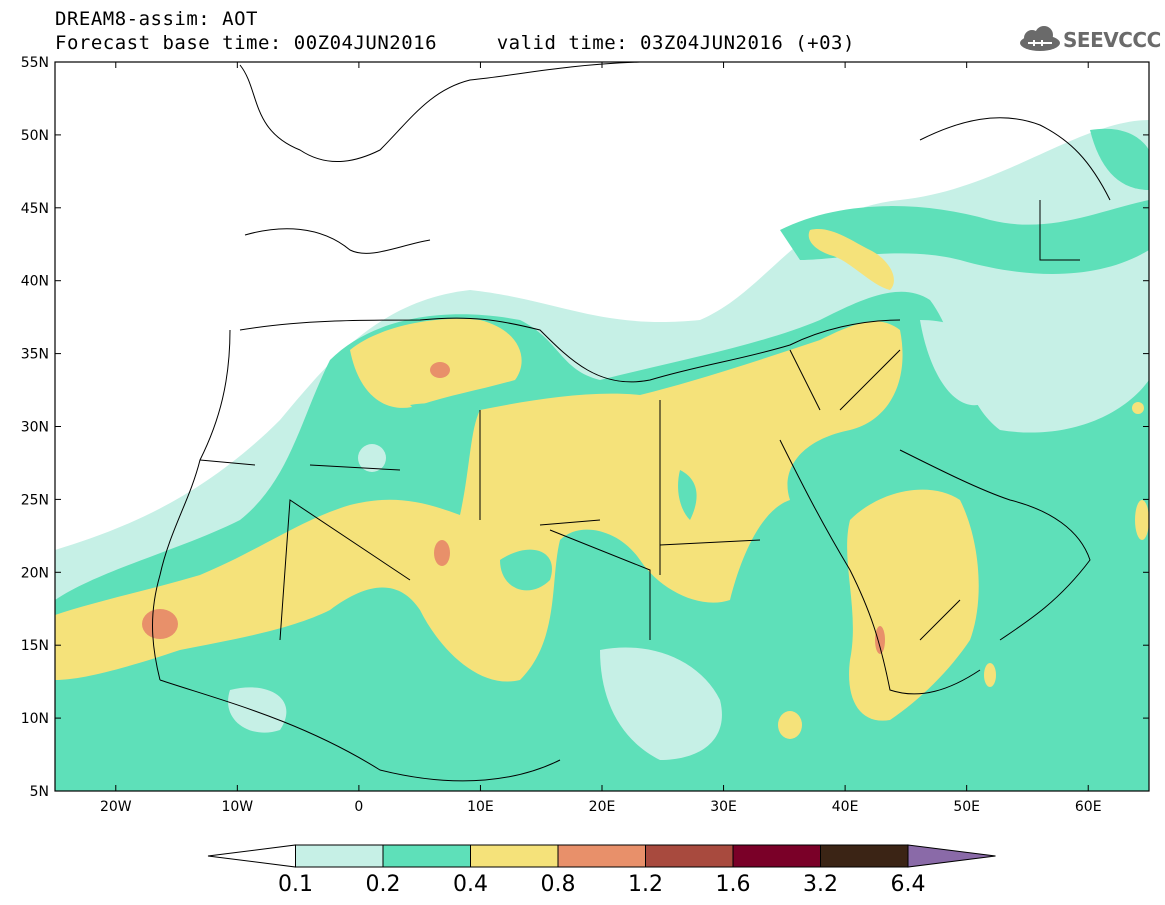 The width and height of the screenshot is (1165, 905). Describe the element at coordinates (35, 282) in the screenshot. I see `lat-label: 40N` at that location.